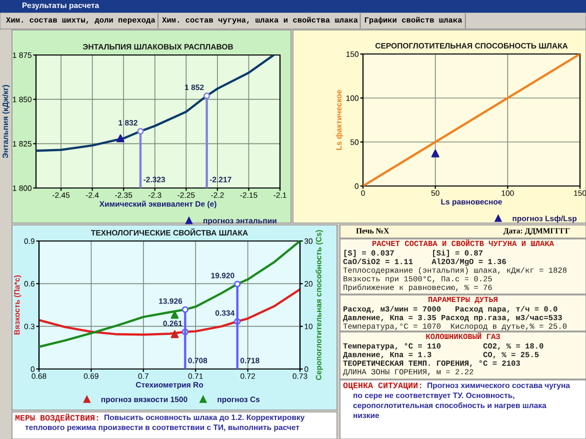  Describe the element at coordinates (382, 386) in the screenshot. I see `text: ОЦЕНКА СИТУАЦИИ:` at that location.